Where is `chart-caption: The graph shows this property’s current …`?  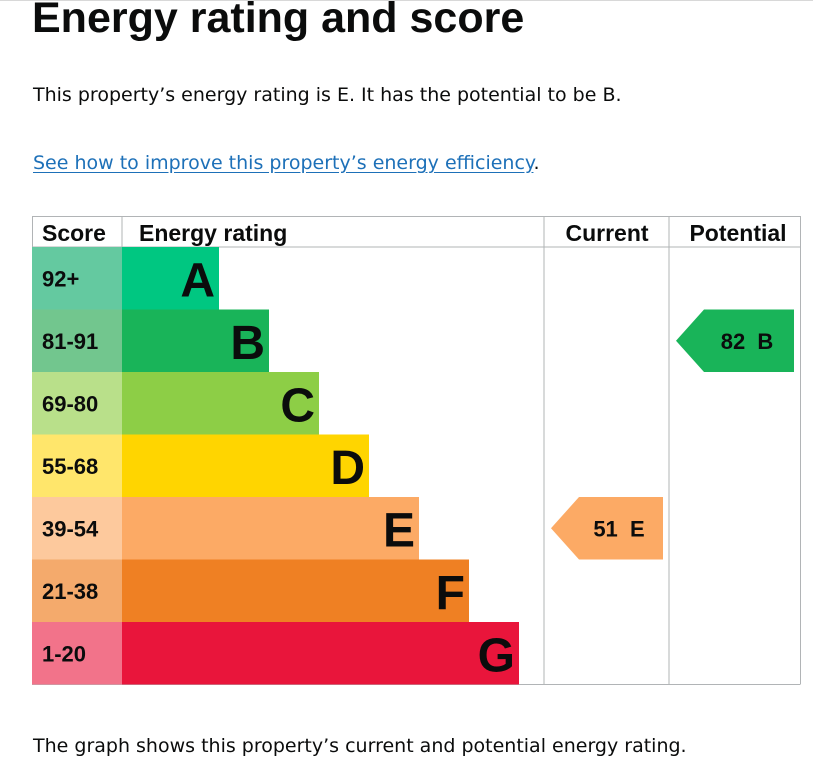
chart-caption: The graph shows this property’s current … is located at coordinates (360, 746).